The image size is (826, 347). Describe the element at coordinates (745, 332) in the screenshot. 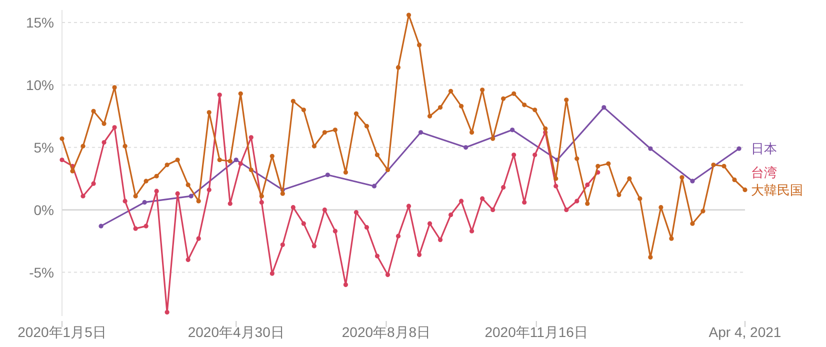

I see `x-tick-label: Apr 4, 2021` at that location.